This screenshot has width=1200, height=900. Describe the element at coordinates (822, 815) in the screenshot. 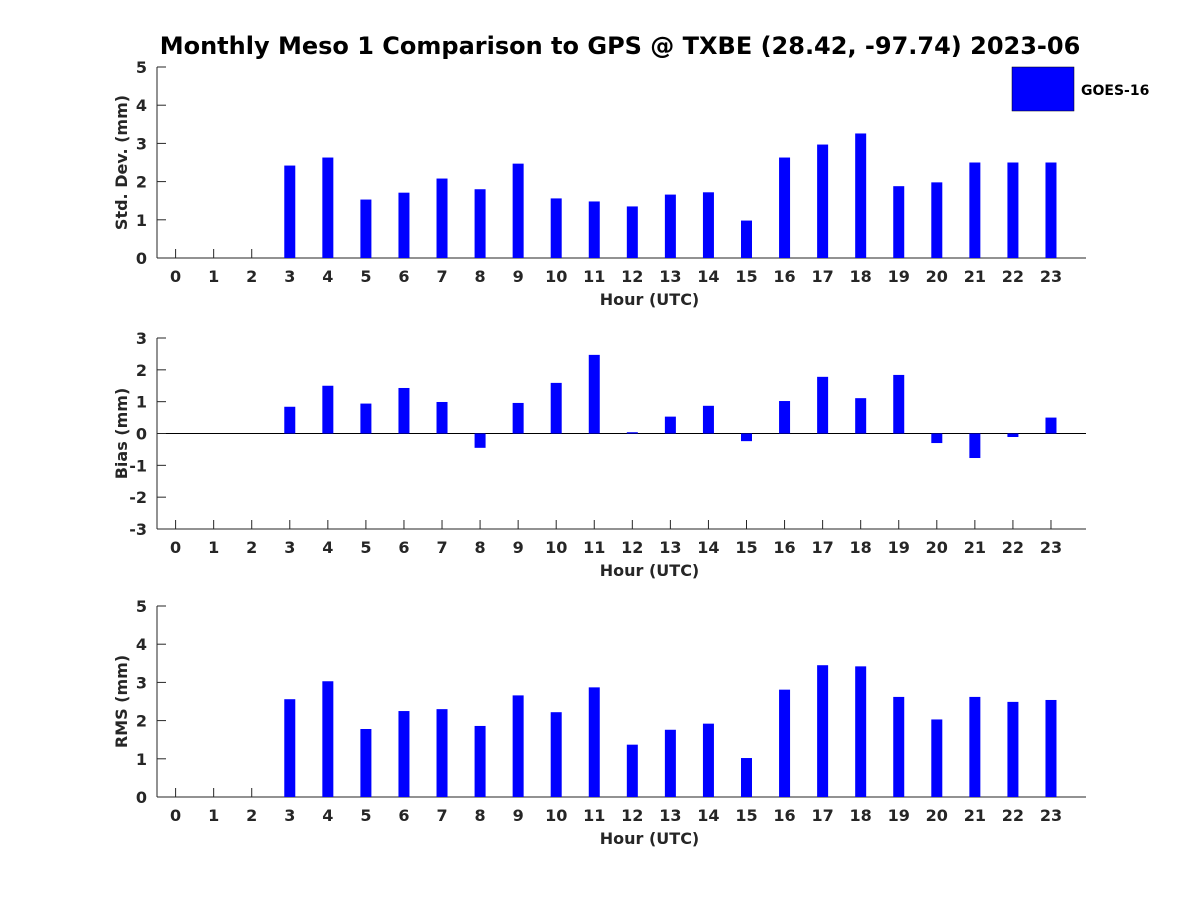

I see `x-tick-label: 17` at that location.